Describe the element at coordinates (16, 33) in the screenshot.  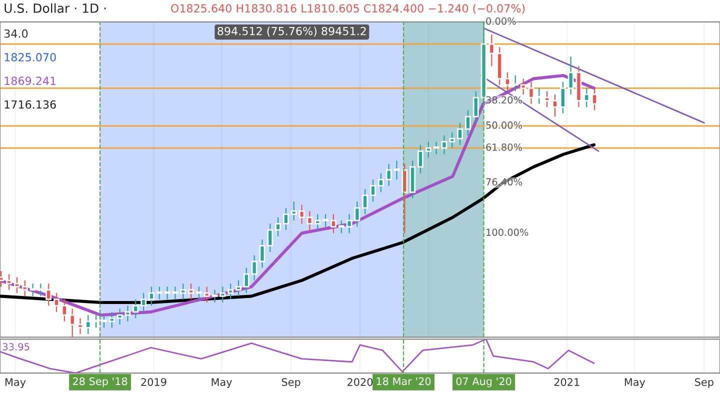
I see `annotation: 34.0` at that location.